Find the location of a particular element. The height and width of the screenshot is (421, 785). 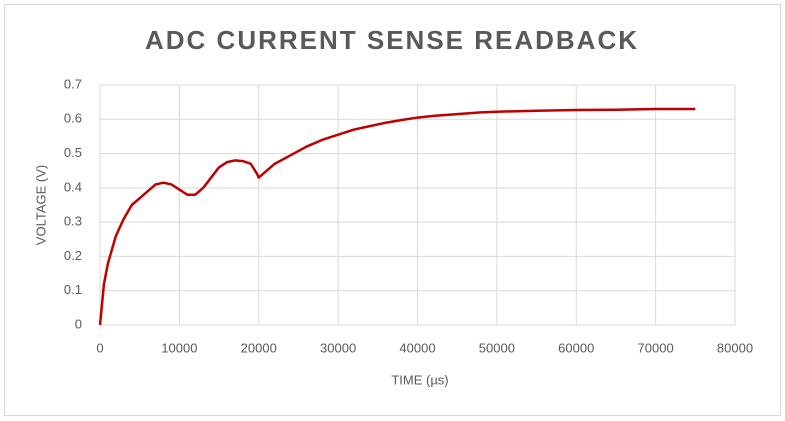

x-tick-label: 0 is located at coordinates (99, 347).